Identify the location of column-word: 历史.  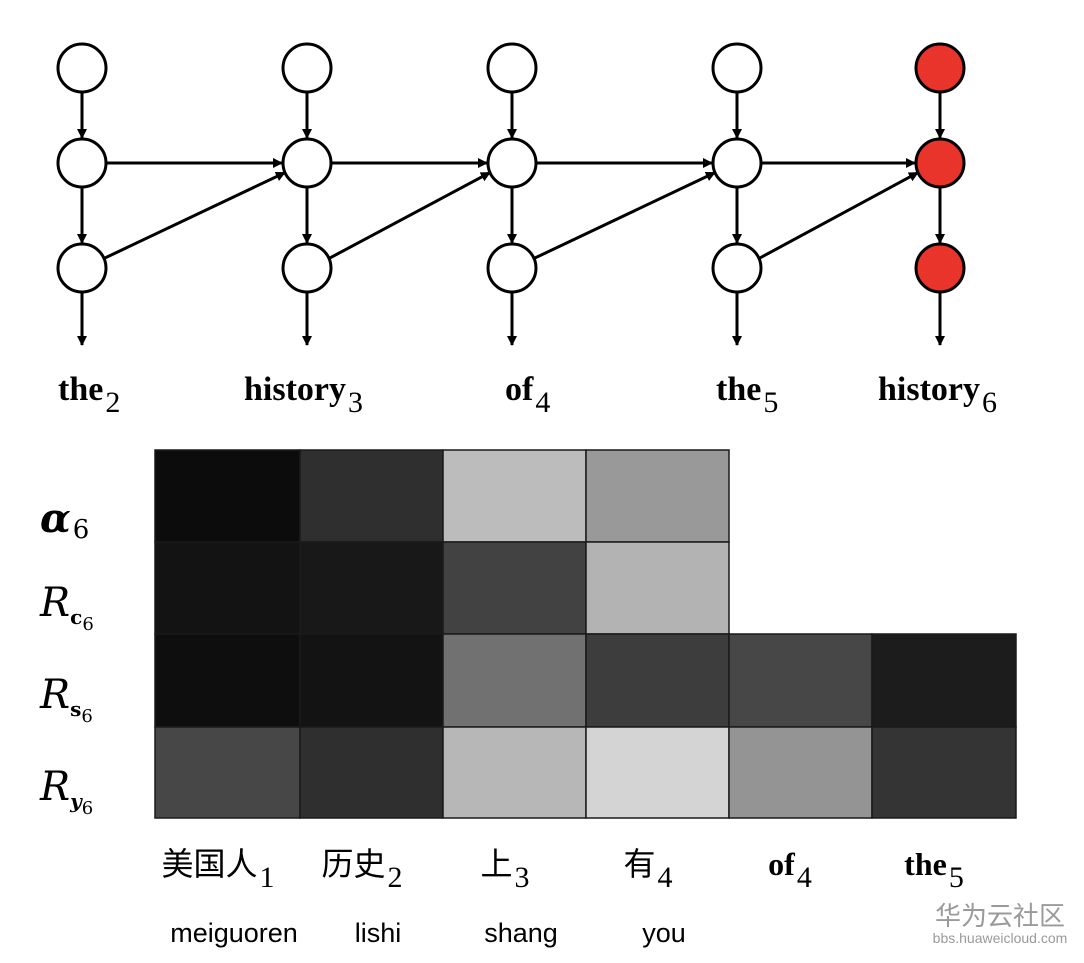
(353, 864).